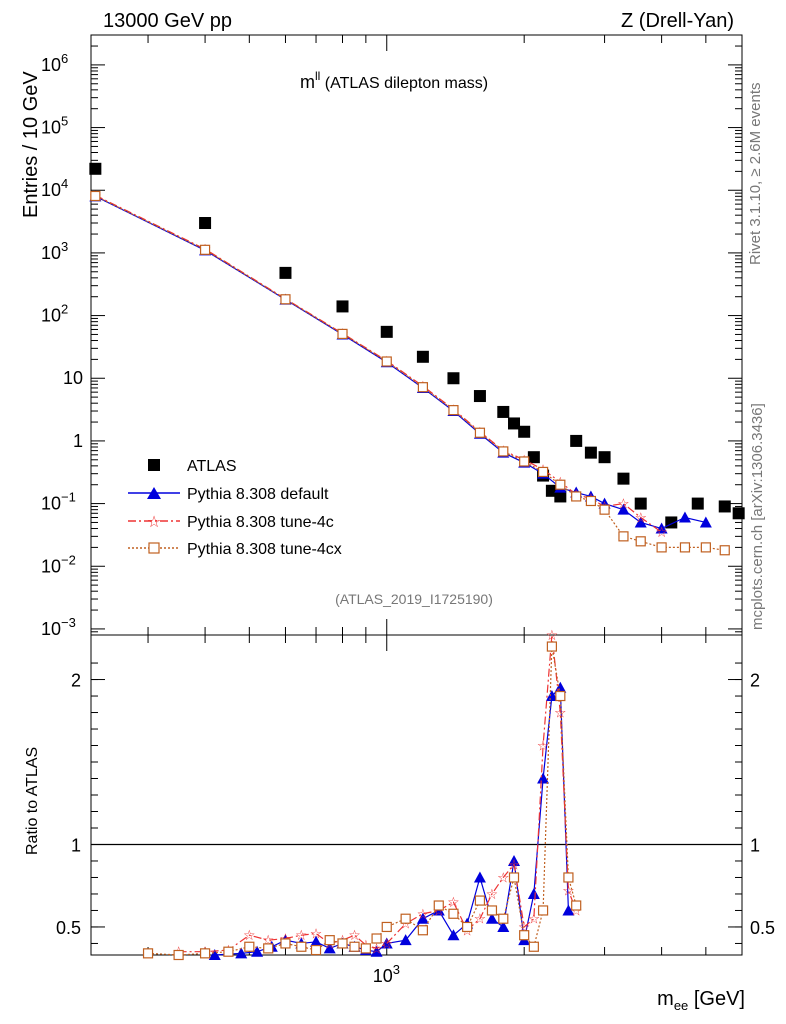 This screenshot has height=1024, width=786. Describe the element at coordinates (58, 627) in the screenshot. I see `main-y-tick-label: 10⁻³` at that location.